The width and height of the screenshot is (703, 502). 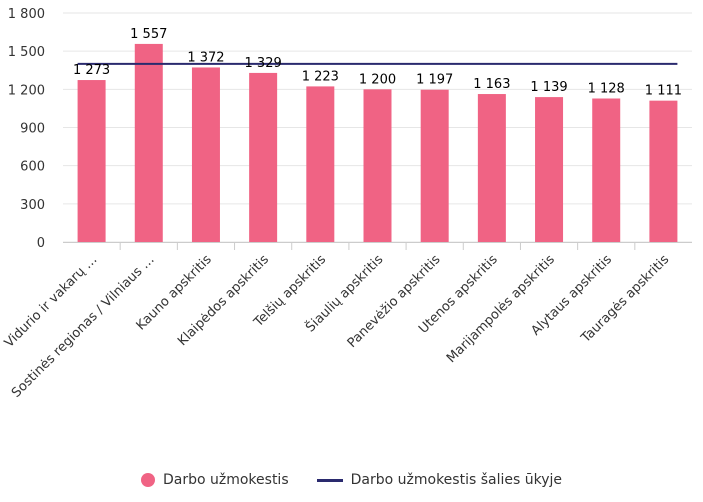 I want to click on data-label: 1 372, so click(x=205, y=57).